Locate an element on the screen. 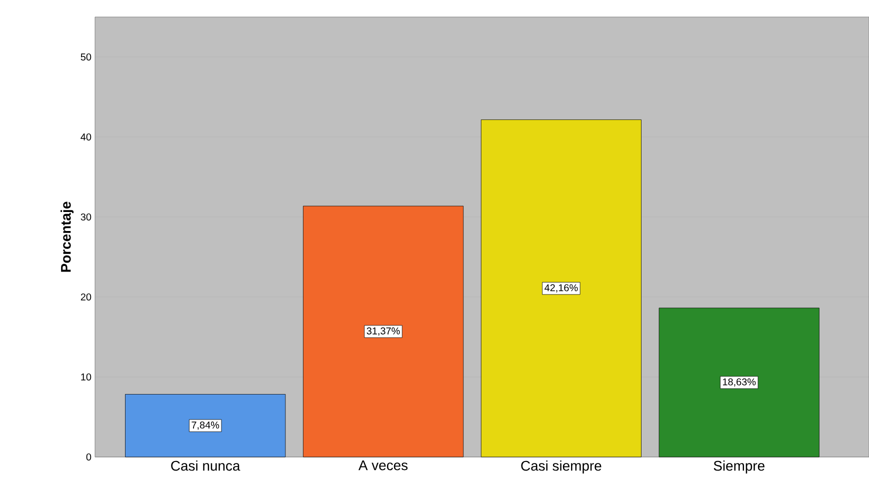 The width and height of the screenshot is (869, 489). y-tick-label: 0 is located at coordinates (89, 457).